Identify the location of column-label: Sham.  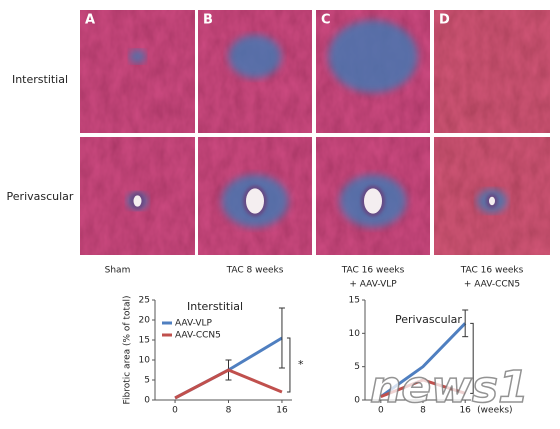
(118, 271).